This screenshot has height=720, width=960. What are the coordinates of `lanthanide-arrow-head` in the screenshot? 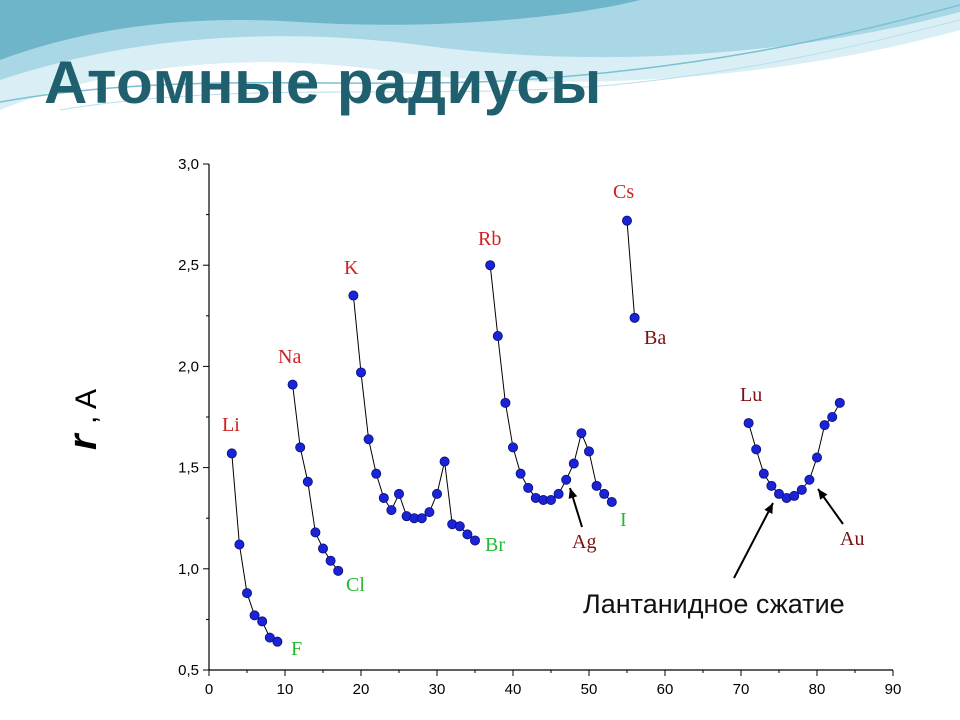 It's located at (768, 508).